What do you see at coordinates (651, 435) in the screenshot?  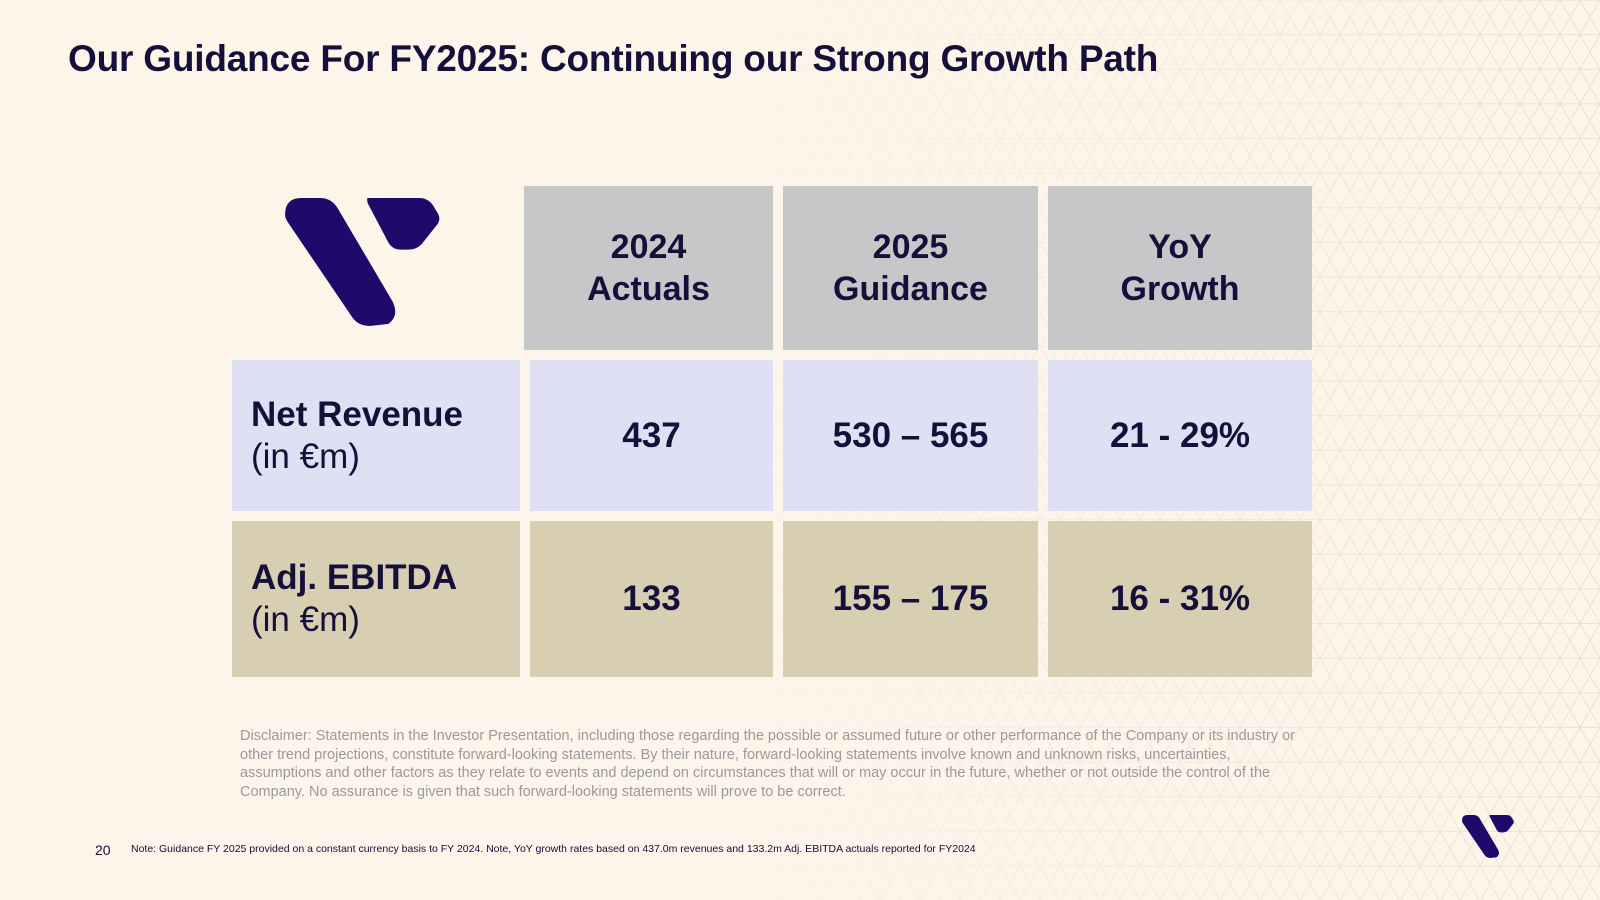 I see `net-revenue-actuals: 437` at bounding box center [651, 435].